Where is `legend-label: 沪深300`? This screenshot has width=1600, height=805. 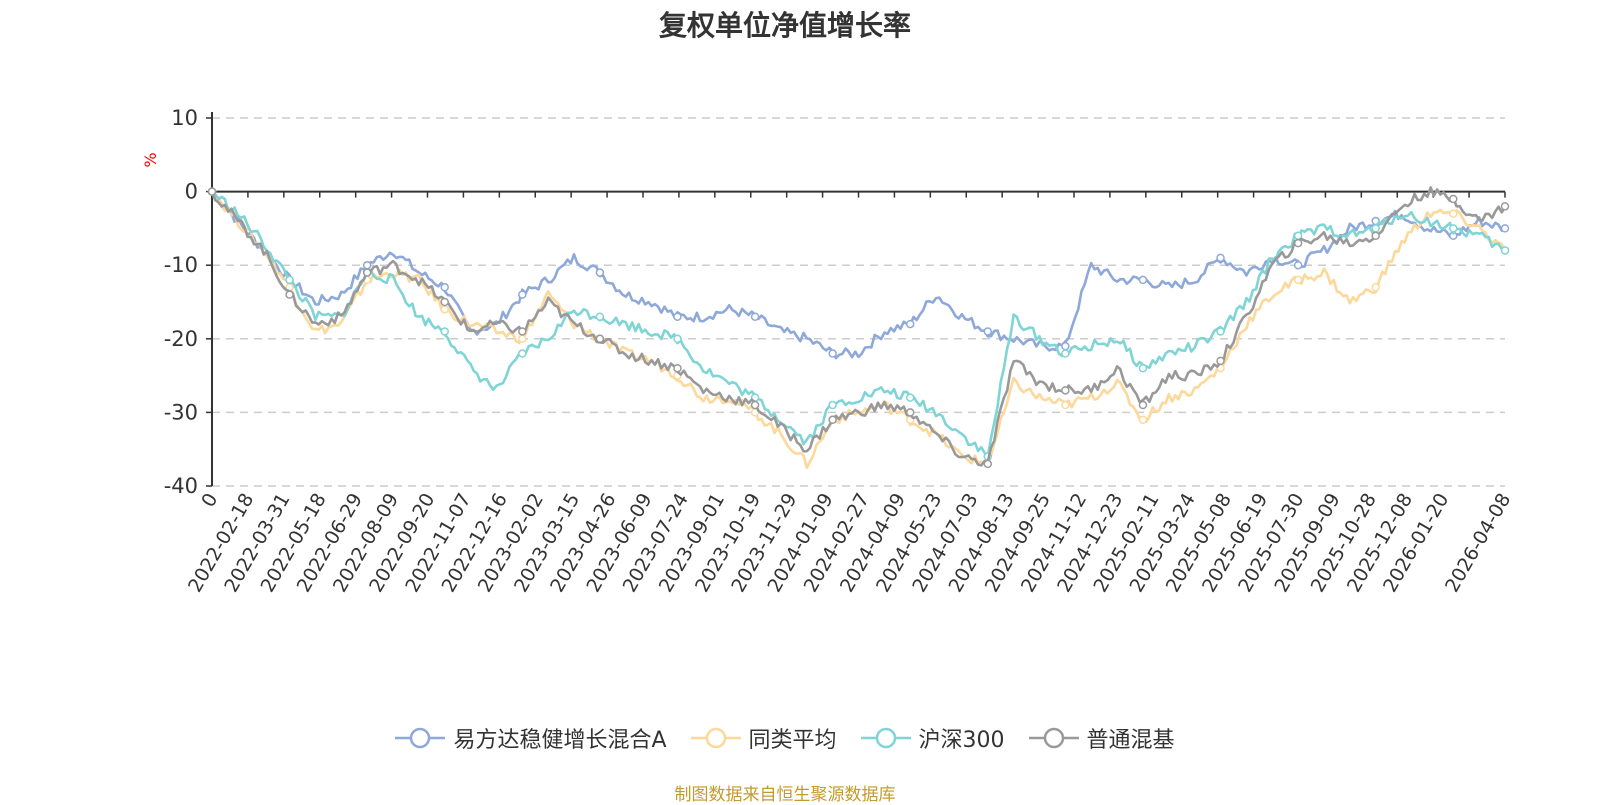 legend-label: 沪深300 is located at coordinates (961, 740).